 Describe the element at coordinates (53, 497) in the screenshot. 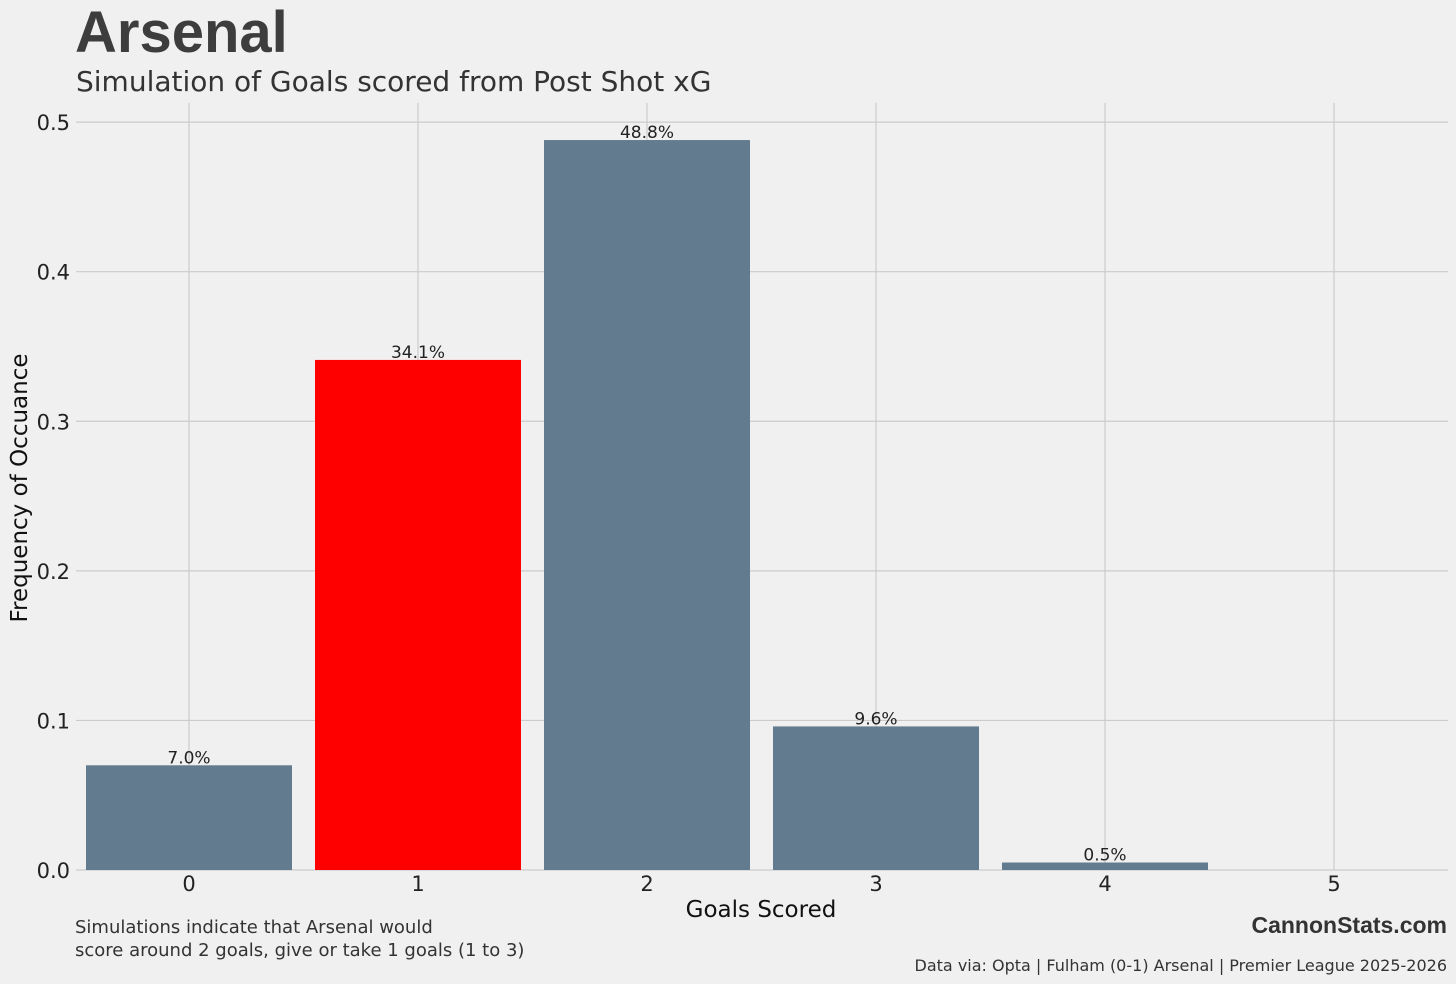

I see `y-axis-ticks: 0.0 0.1 0.2 0.3 0.4 0.5` at that location.